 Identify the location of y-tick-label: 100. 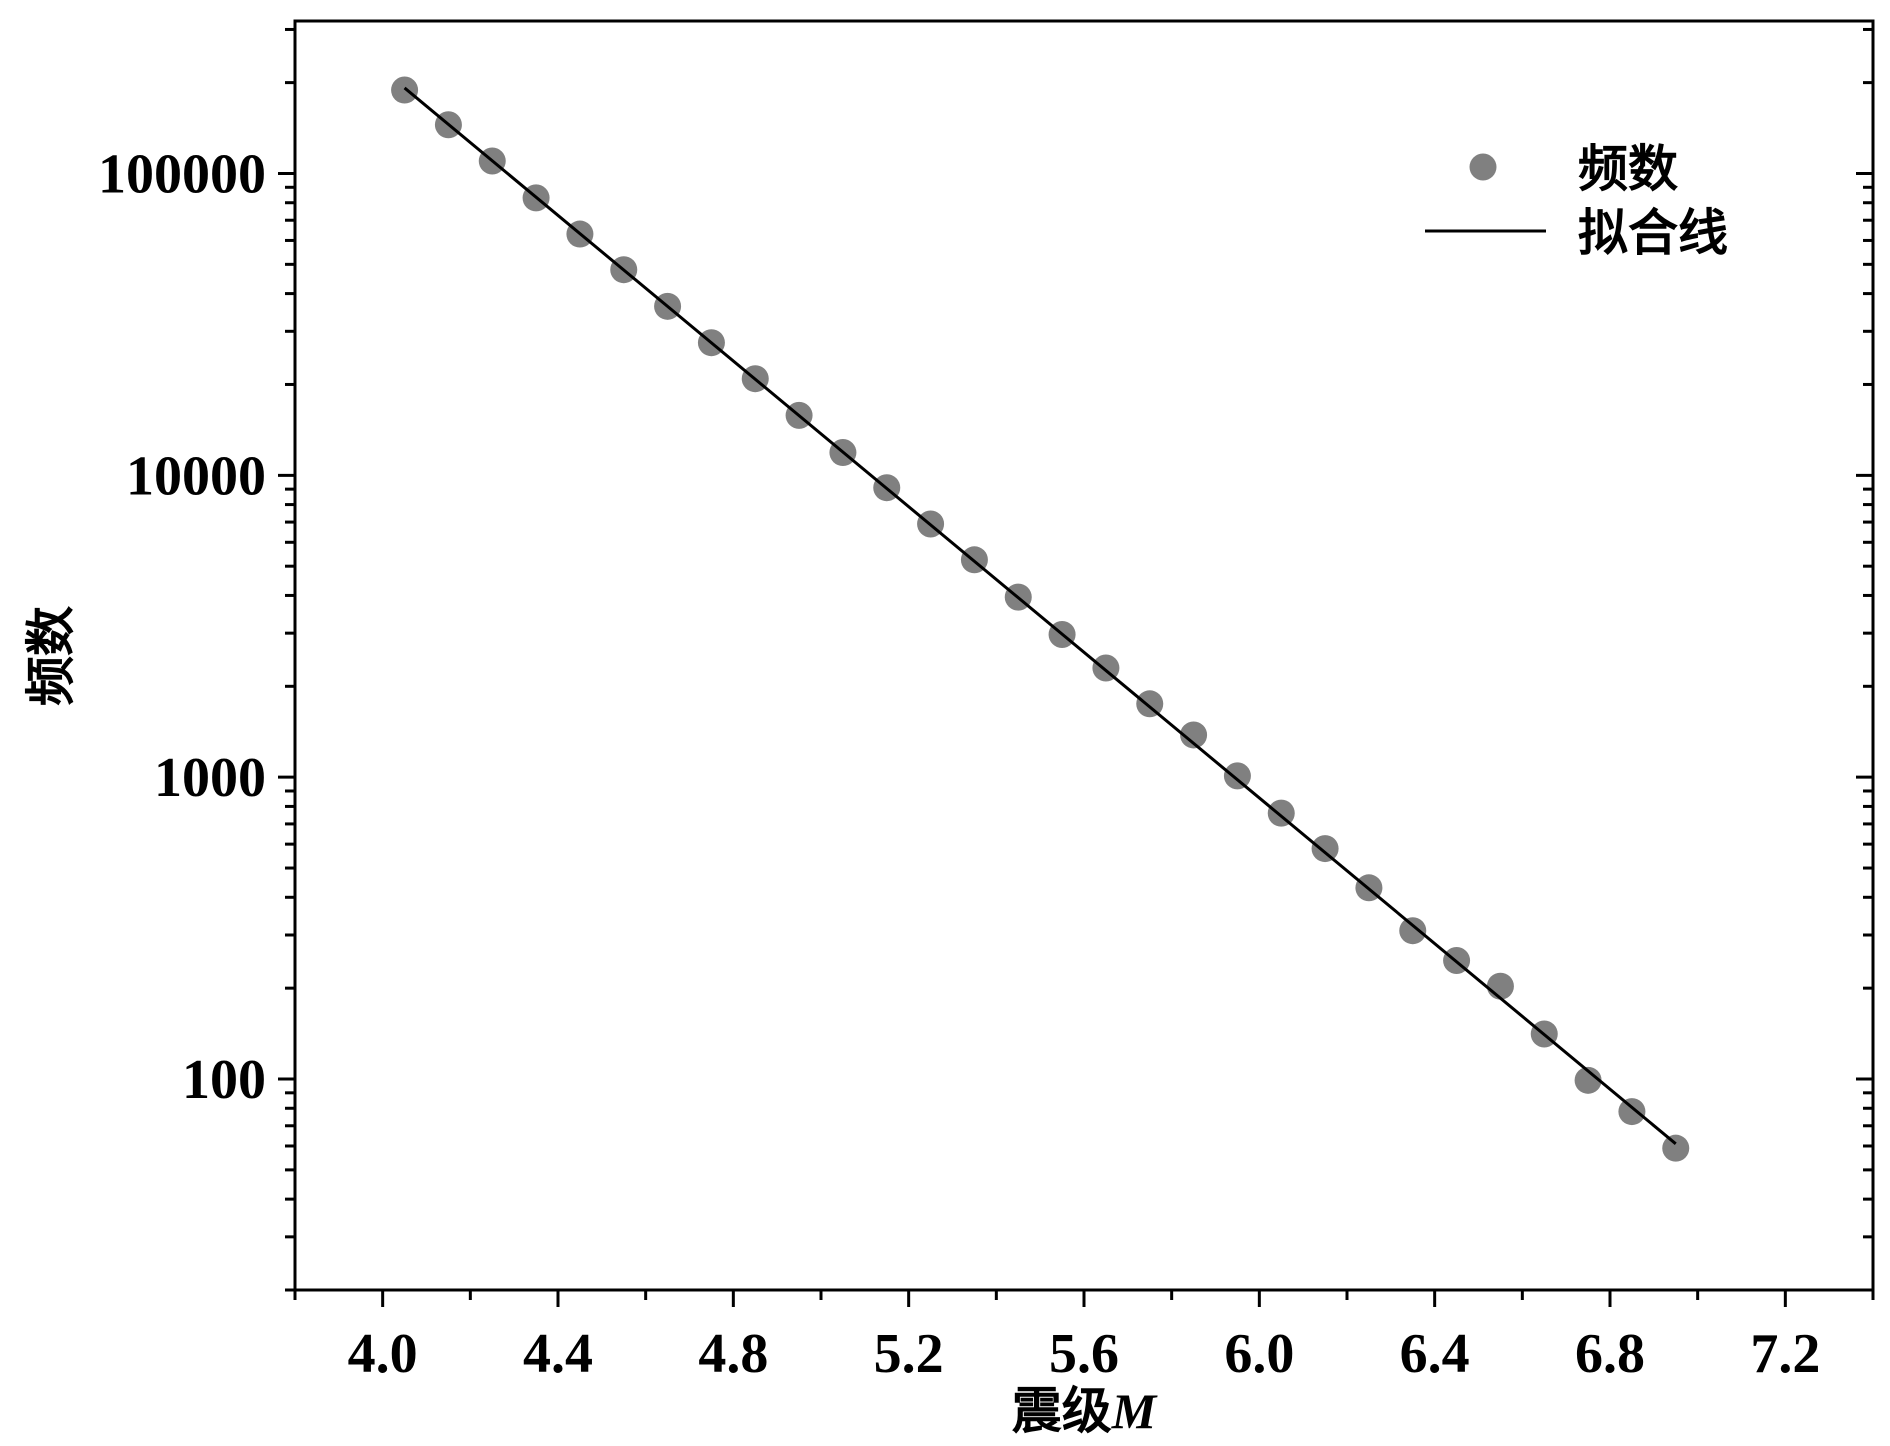
(224, 1080).